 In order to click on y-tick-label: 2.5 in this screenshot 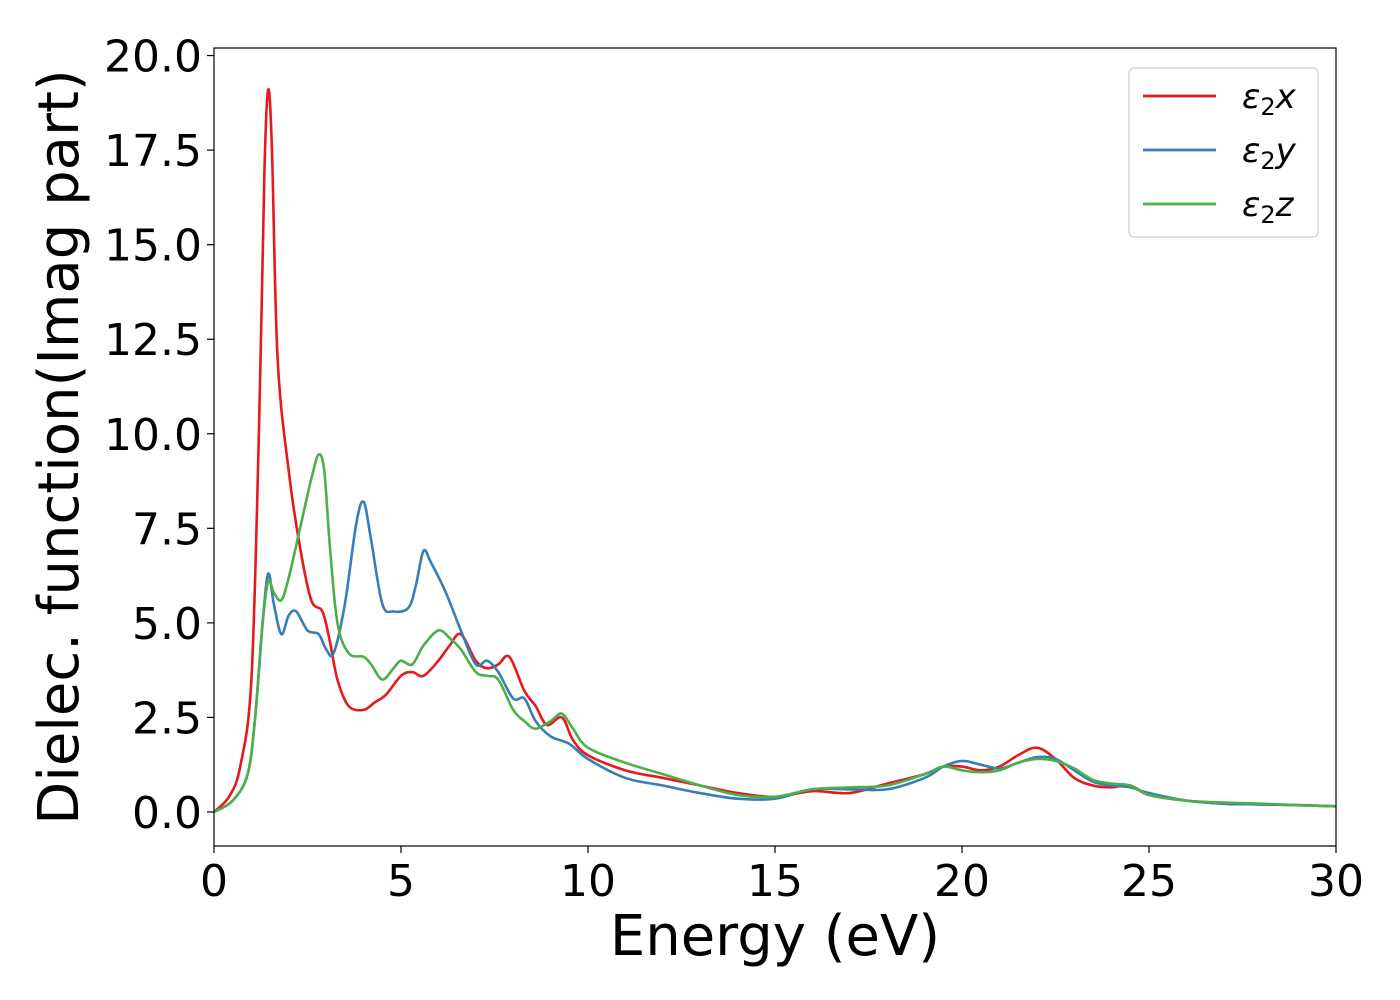, I will do `click(167, 718)`.